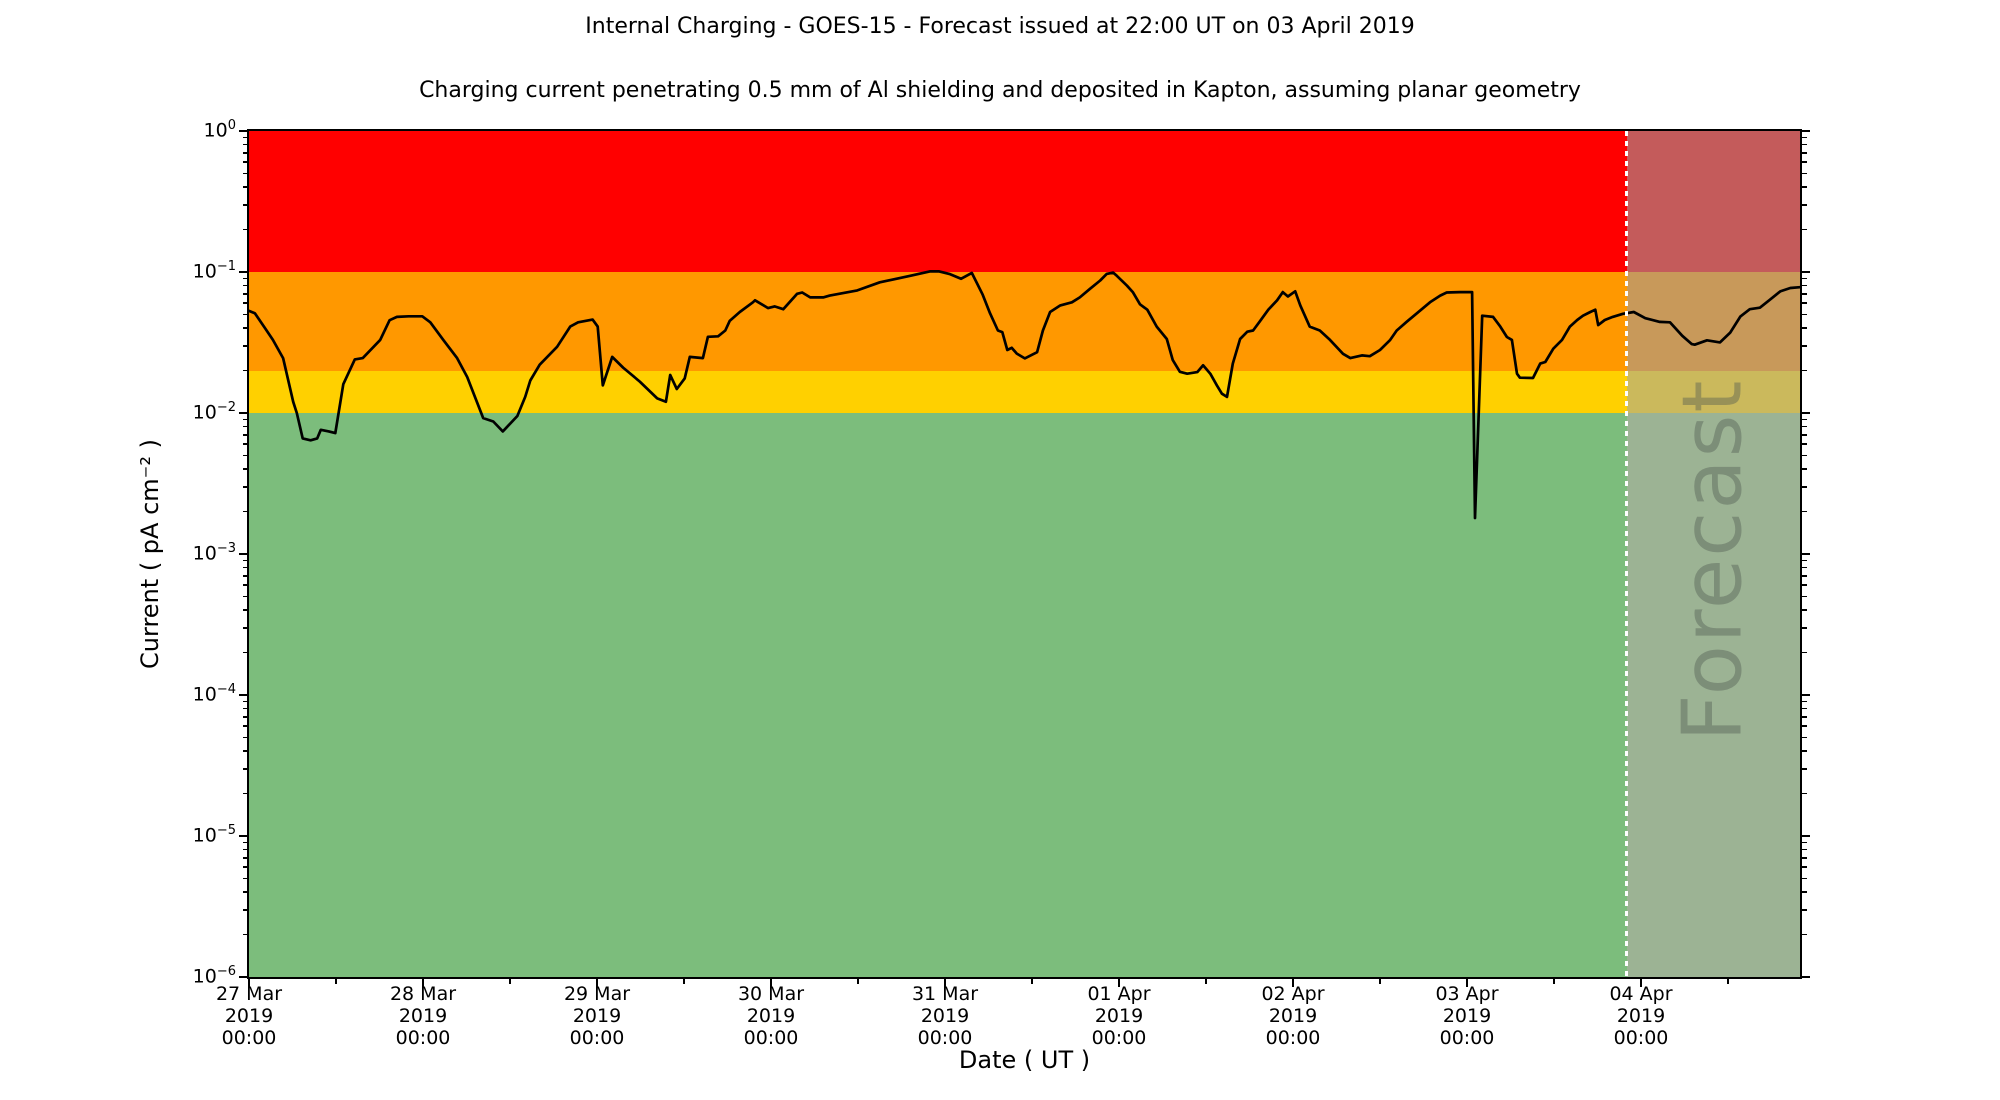 This screenshot has height=1100, width=2000. I want to click on x-tick-label: 03 Apr 2019 00:00, so click(1467, 1016).